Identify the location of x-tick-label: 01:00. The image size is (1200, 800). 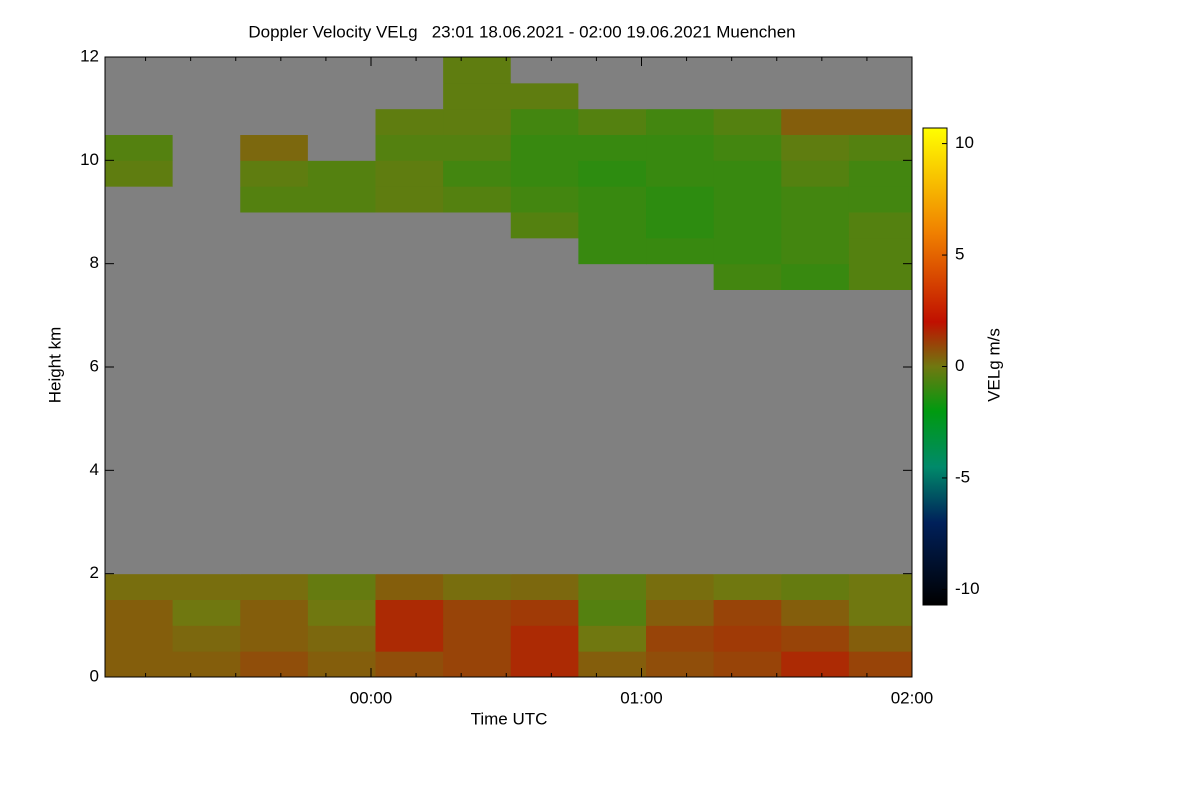
(641, 697).